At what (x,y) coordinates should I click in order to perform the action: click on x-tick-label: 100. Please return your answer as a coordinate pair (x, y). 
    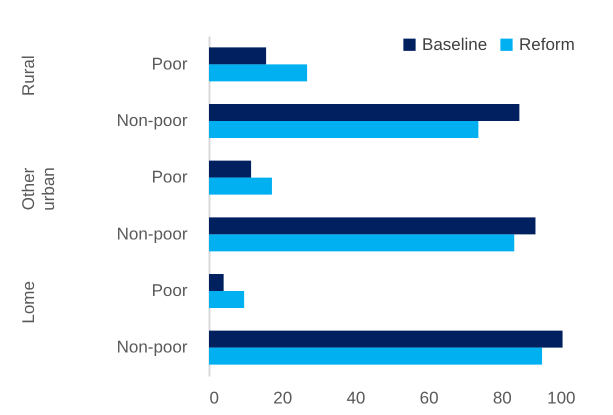
    Looking at the image, I should click on (561, 398).